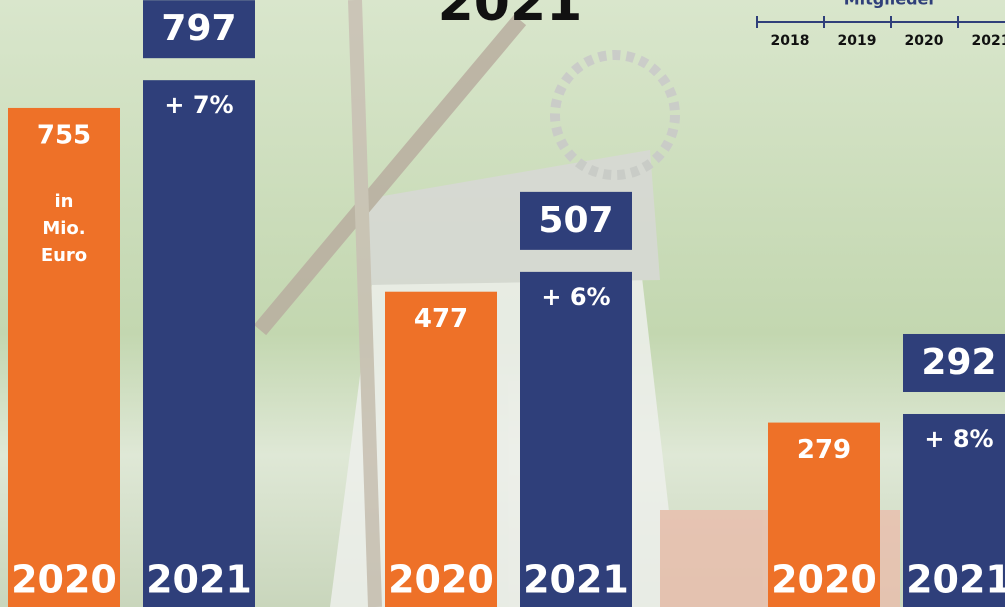 Image resolution: width=1005 pixels, height=607 pixels. I want to click on value-label: 755, so click(64, 135).